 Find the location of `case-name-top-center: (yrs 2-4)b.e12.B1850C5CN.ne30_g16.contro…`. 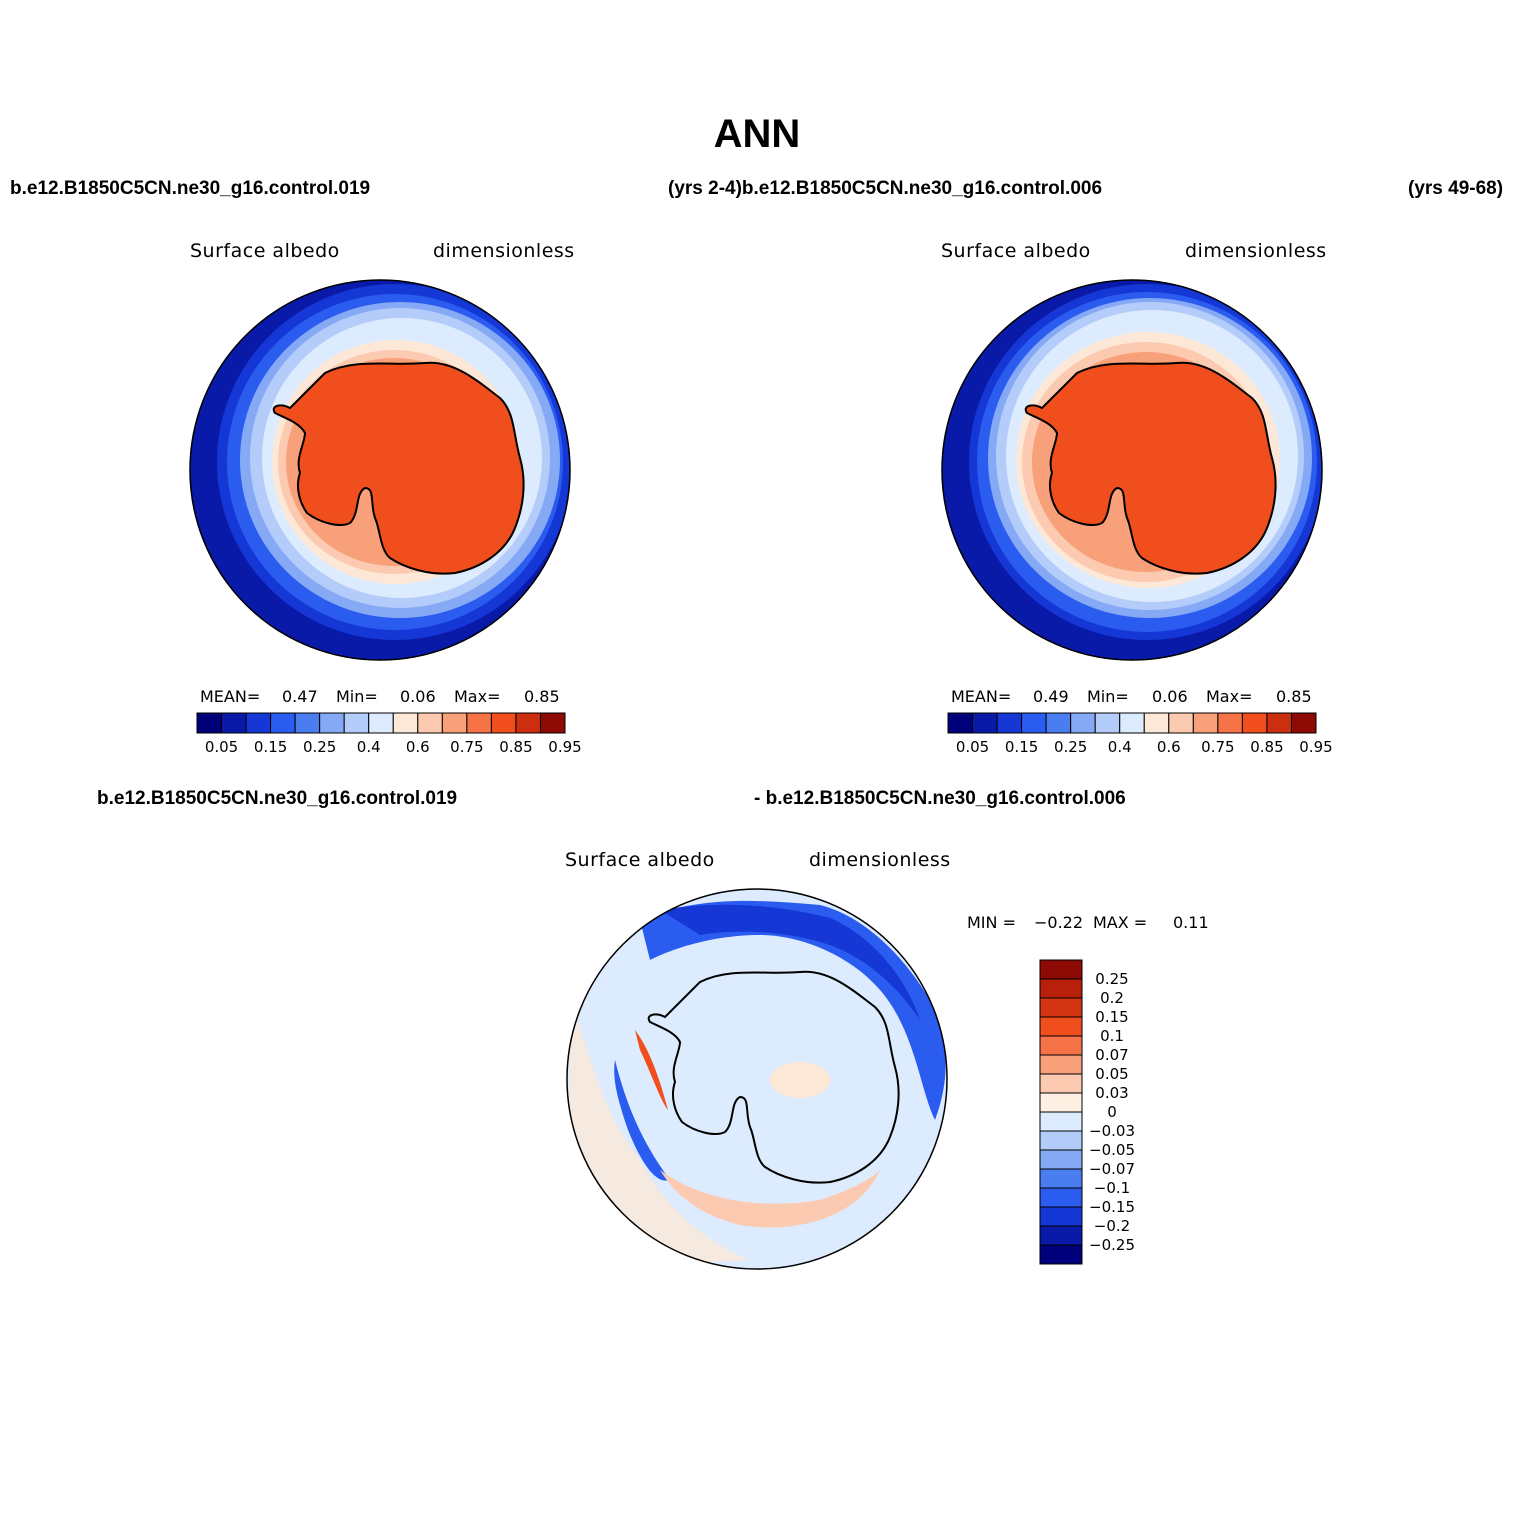

case-name-top-center: (yrs 2-4)b.e12.B1850C5CN.ne30_g16.contro… is located at coordinates (885, 188).